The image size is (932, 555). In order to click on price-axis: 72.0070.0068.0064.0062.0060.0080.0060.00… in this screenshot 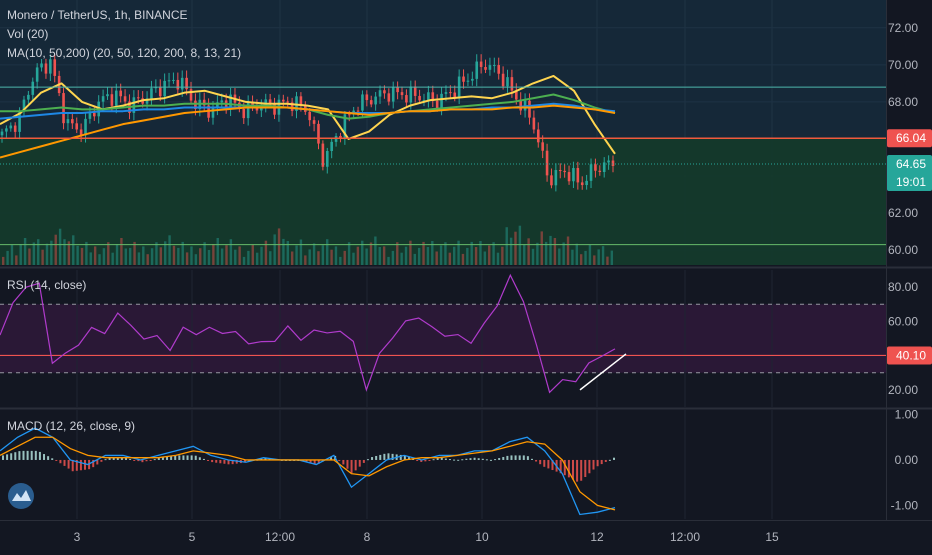, I will do `click(909, 267)`.